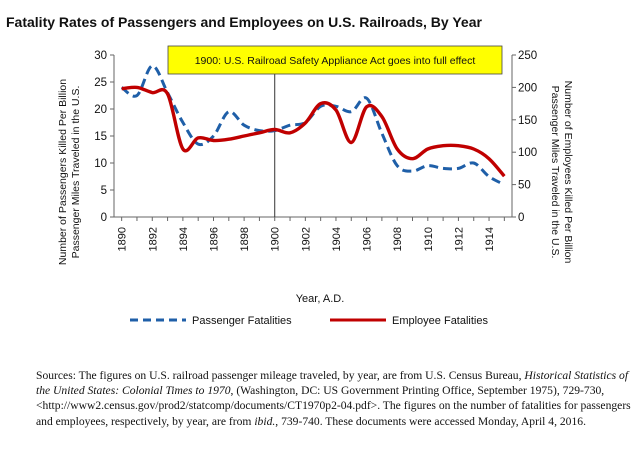 This screenshot has height=472, width=639. What do you see at coordinates (527, 121) in the screenshot?
I see `y-right-tick-label: 150` at bounding box center [527, 121].